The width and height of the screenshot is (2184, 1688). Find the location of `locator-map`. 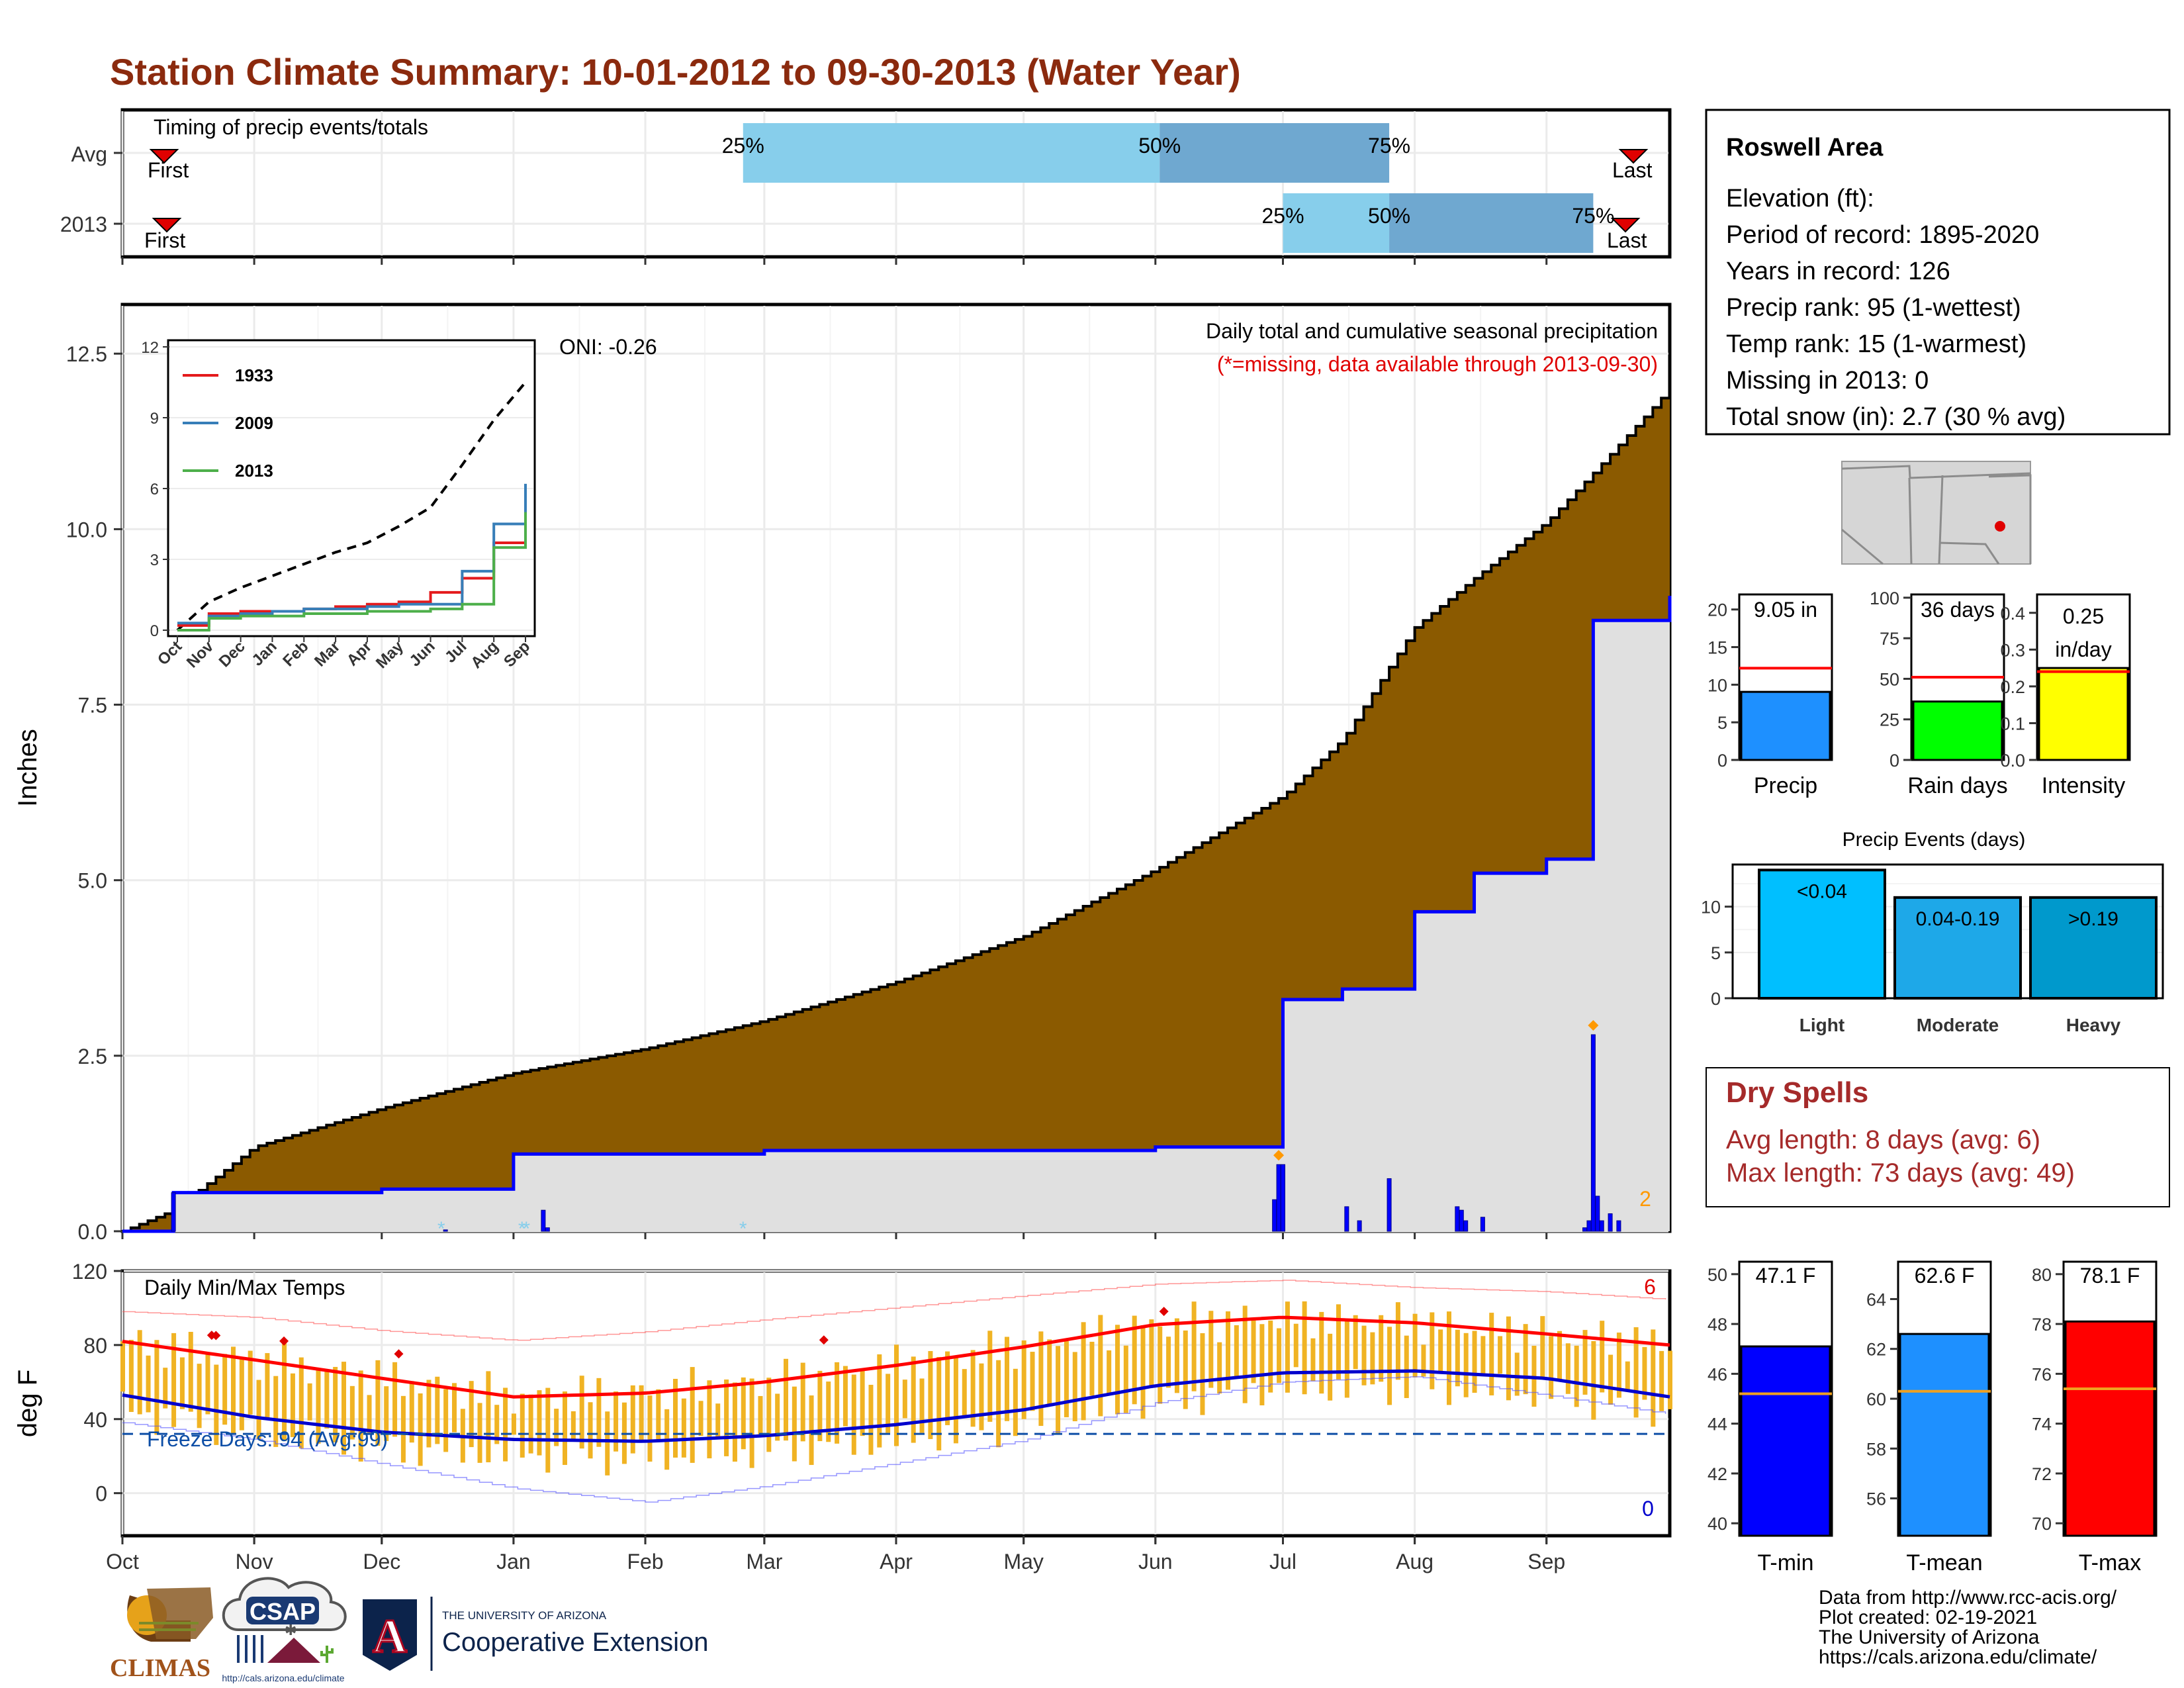

locator-map is located at coordinates (1937, 513).